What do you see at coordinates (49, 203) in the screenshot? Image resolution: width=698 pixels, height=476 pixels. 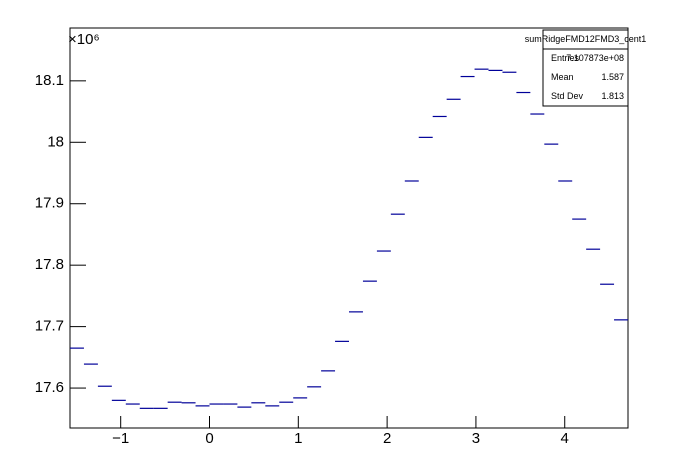 I see `y-tick-label: 17.9` at bounding box center [49, 203].